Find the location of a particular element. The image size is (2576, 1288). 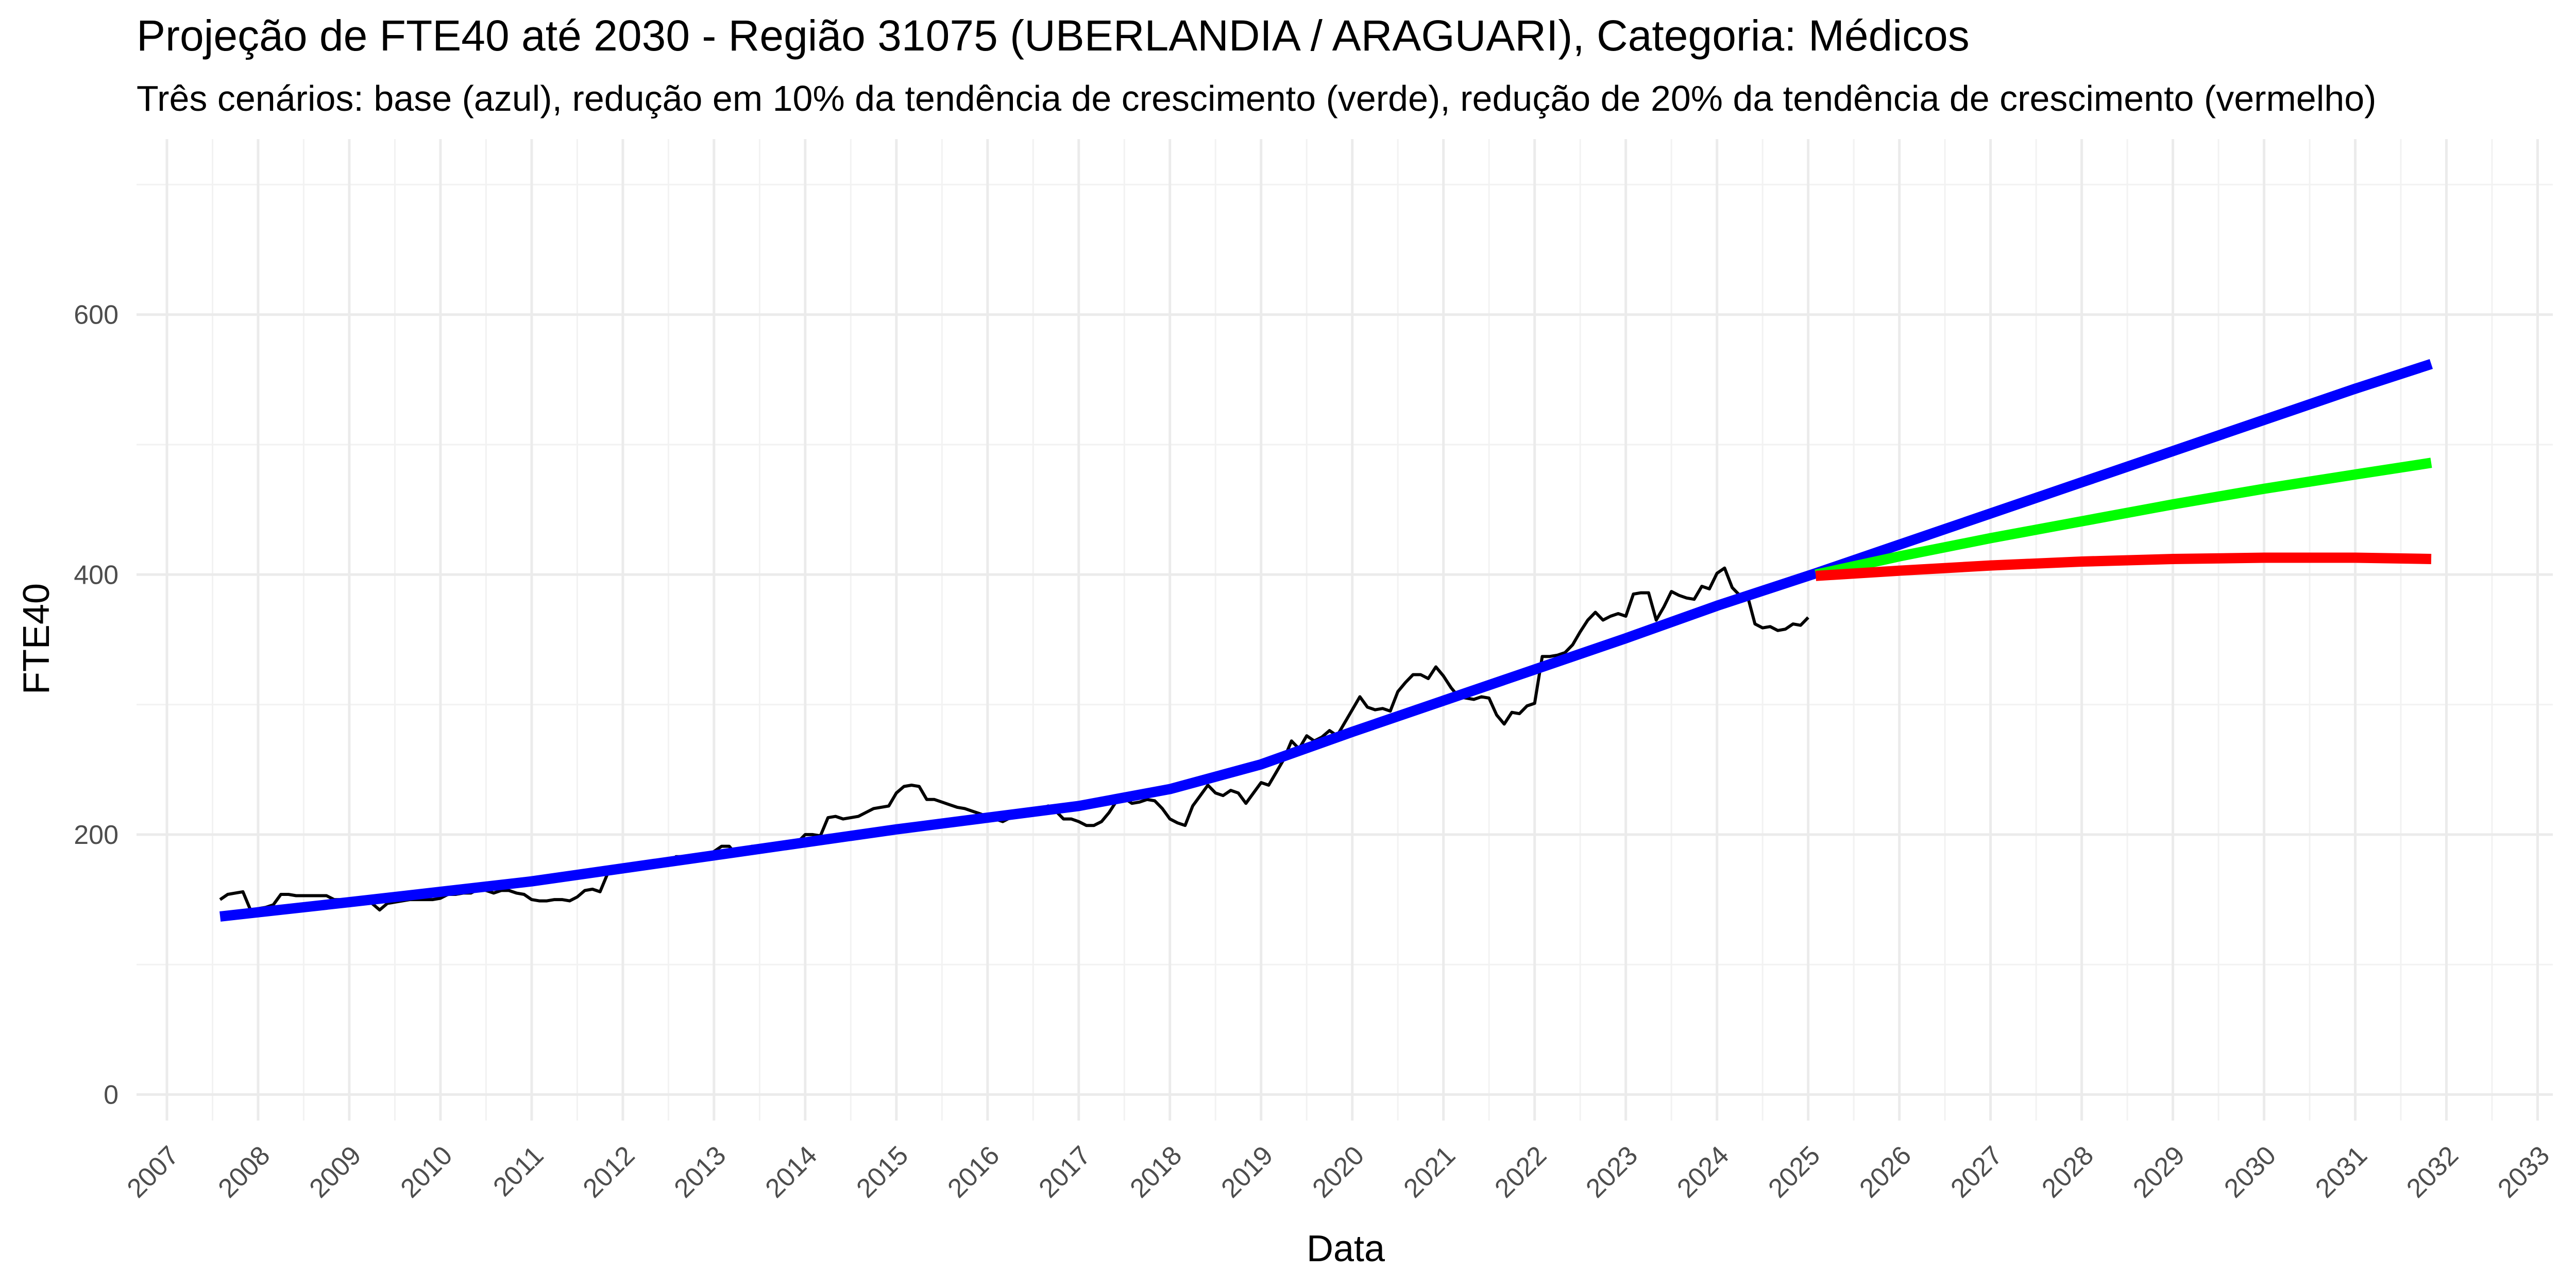

x-tick-label: 2020 is located at coordinates (1338, 1172).